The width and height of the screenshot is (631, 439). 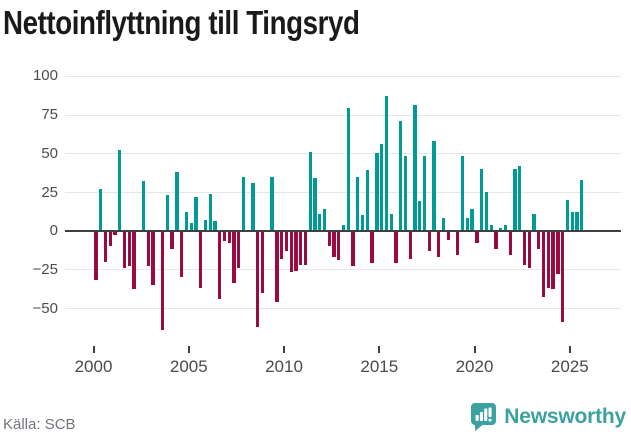 I want to click on bar-2023Q4, so click(x=548, y=259).